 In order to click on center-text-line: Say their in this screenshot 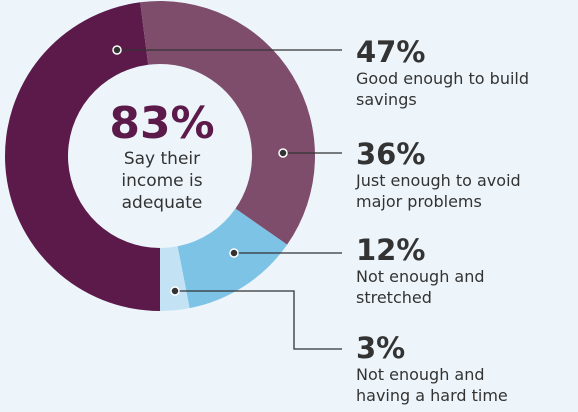, I will do `click(162, 159)`.